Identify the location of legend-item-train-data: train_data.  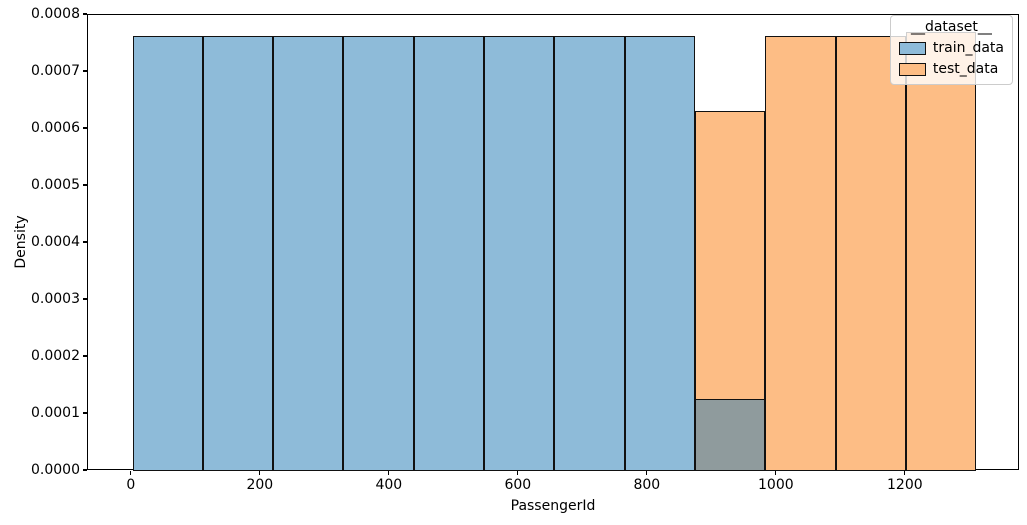
(951, 48).